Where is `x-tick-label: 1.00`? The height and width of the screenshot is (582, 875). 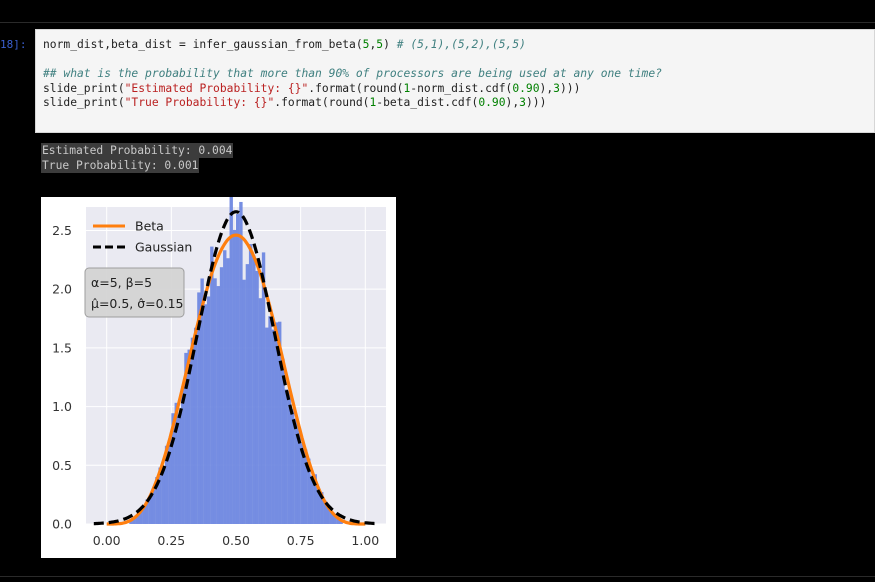
x-tick-label: 1.00 is located at coordinates (365, 540).